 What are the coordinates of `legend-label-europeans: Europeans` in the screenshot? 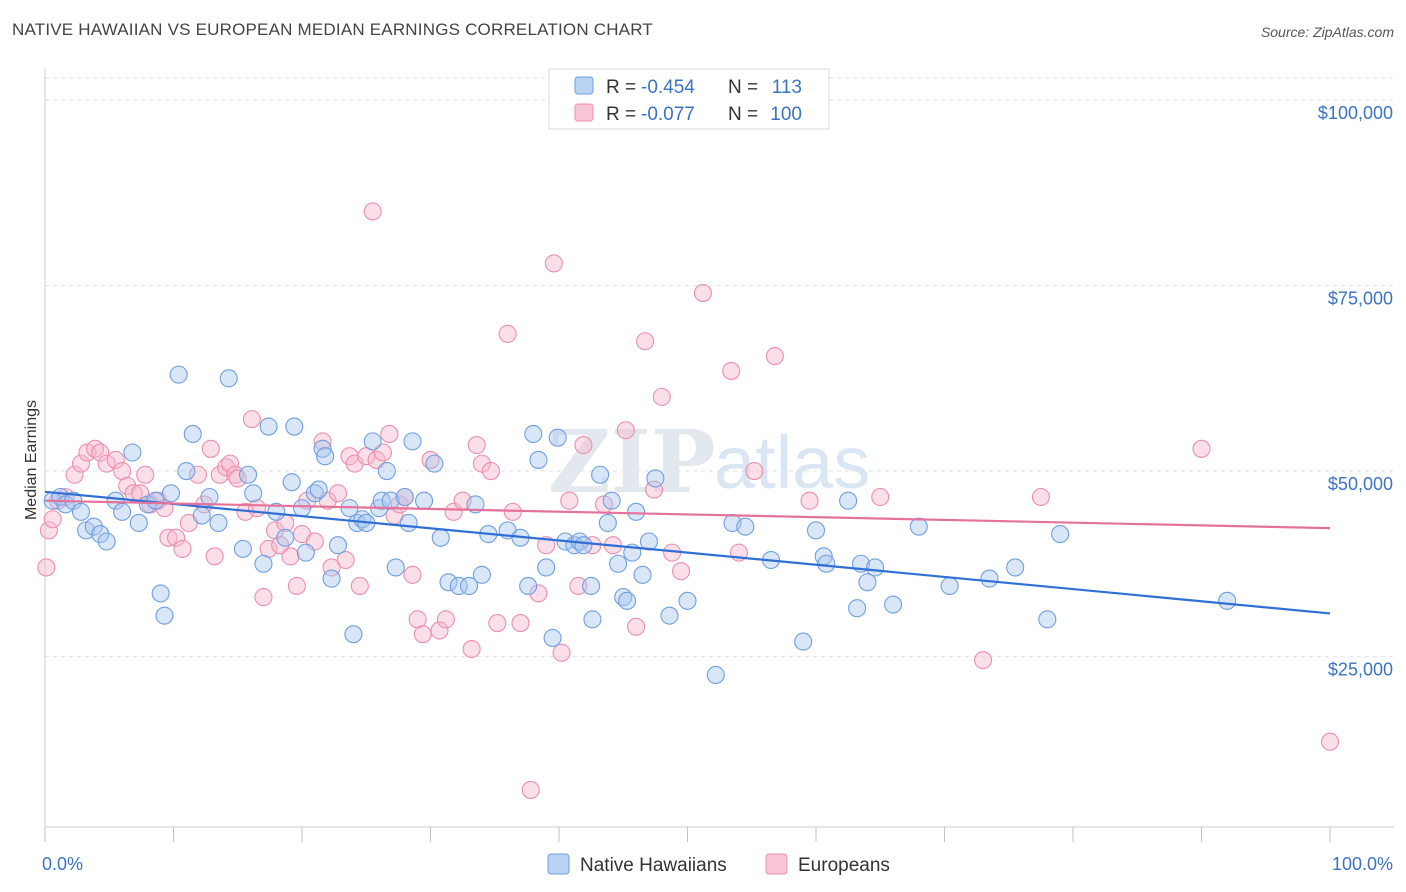 It's located at (844, 865).